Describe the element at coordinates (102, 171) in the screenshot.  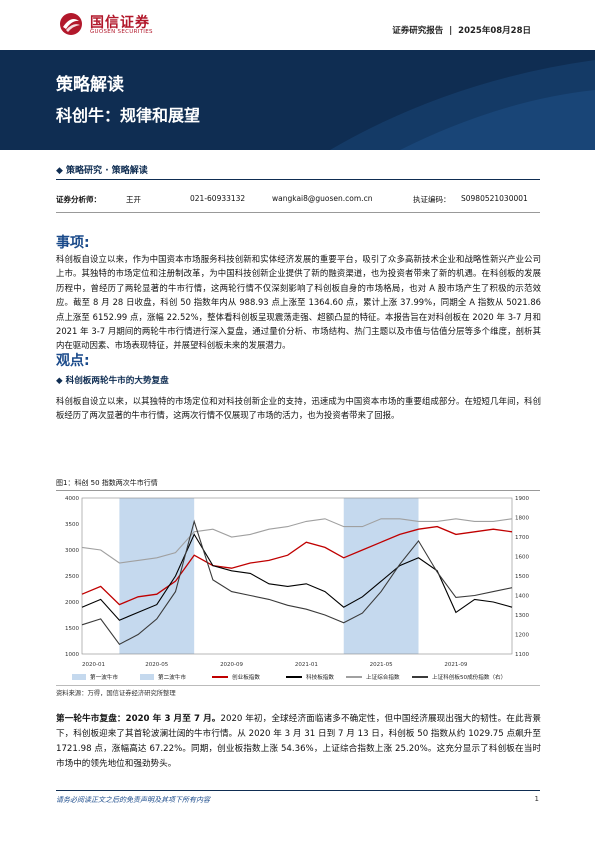
I see `category-label: ◆ 策略研究 · 策略解读` at that location.